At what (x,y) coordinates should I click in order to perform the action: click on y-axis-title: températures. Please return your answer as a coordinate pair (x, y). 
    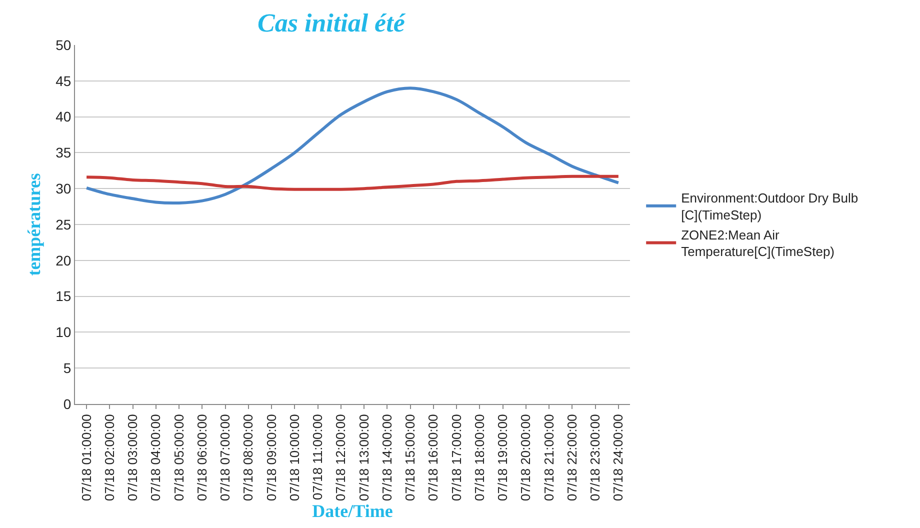
    Looking at the image, I should click on (34, 224).